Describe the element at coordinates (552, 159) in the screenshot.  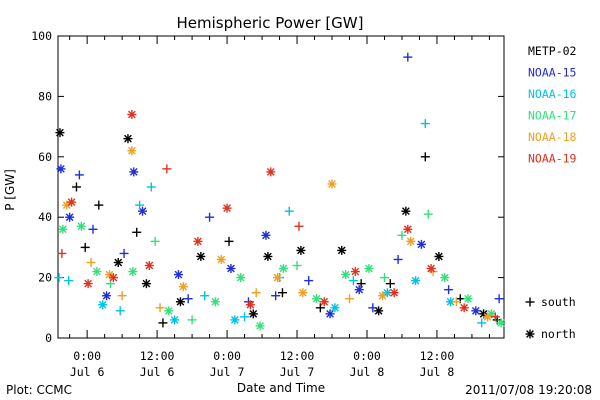
I see `legend-entry-noaa-19: NOAA-19` at that location.